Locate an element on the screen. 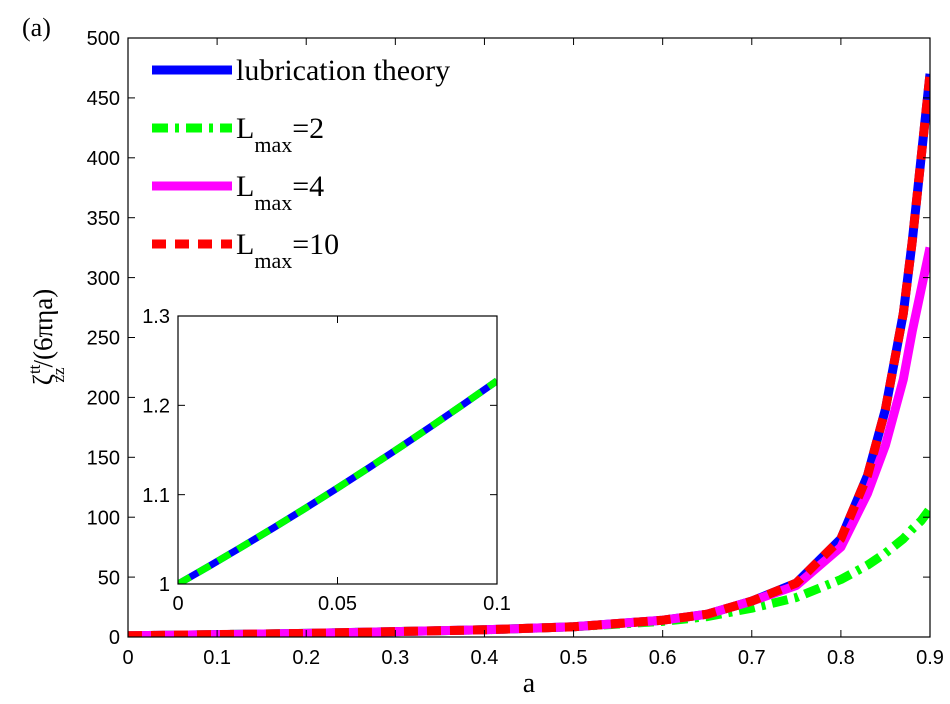  main-x-tick-label: 0.4 is located at coordinates (485, 658).